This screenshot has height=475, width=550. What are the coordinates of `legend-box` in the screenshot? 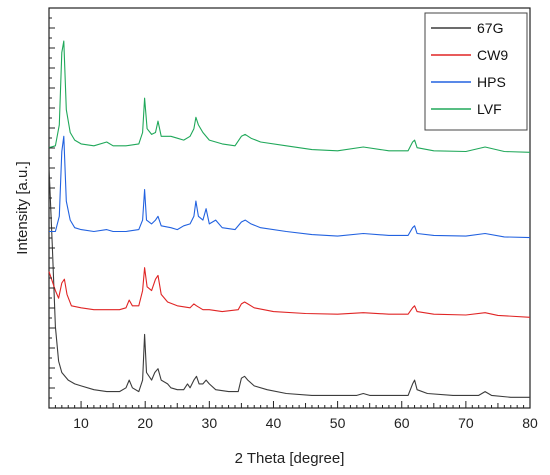 It's located at (476, 71).